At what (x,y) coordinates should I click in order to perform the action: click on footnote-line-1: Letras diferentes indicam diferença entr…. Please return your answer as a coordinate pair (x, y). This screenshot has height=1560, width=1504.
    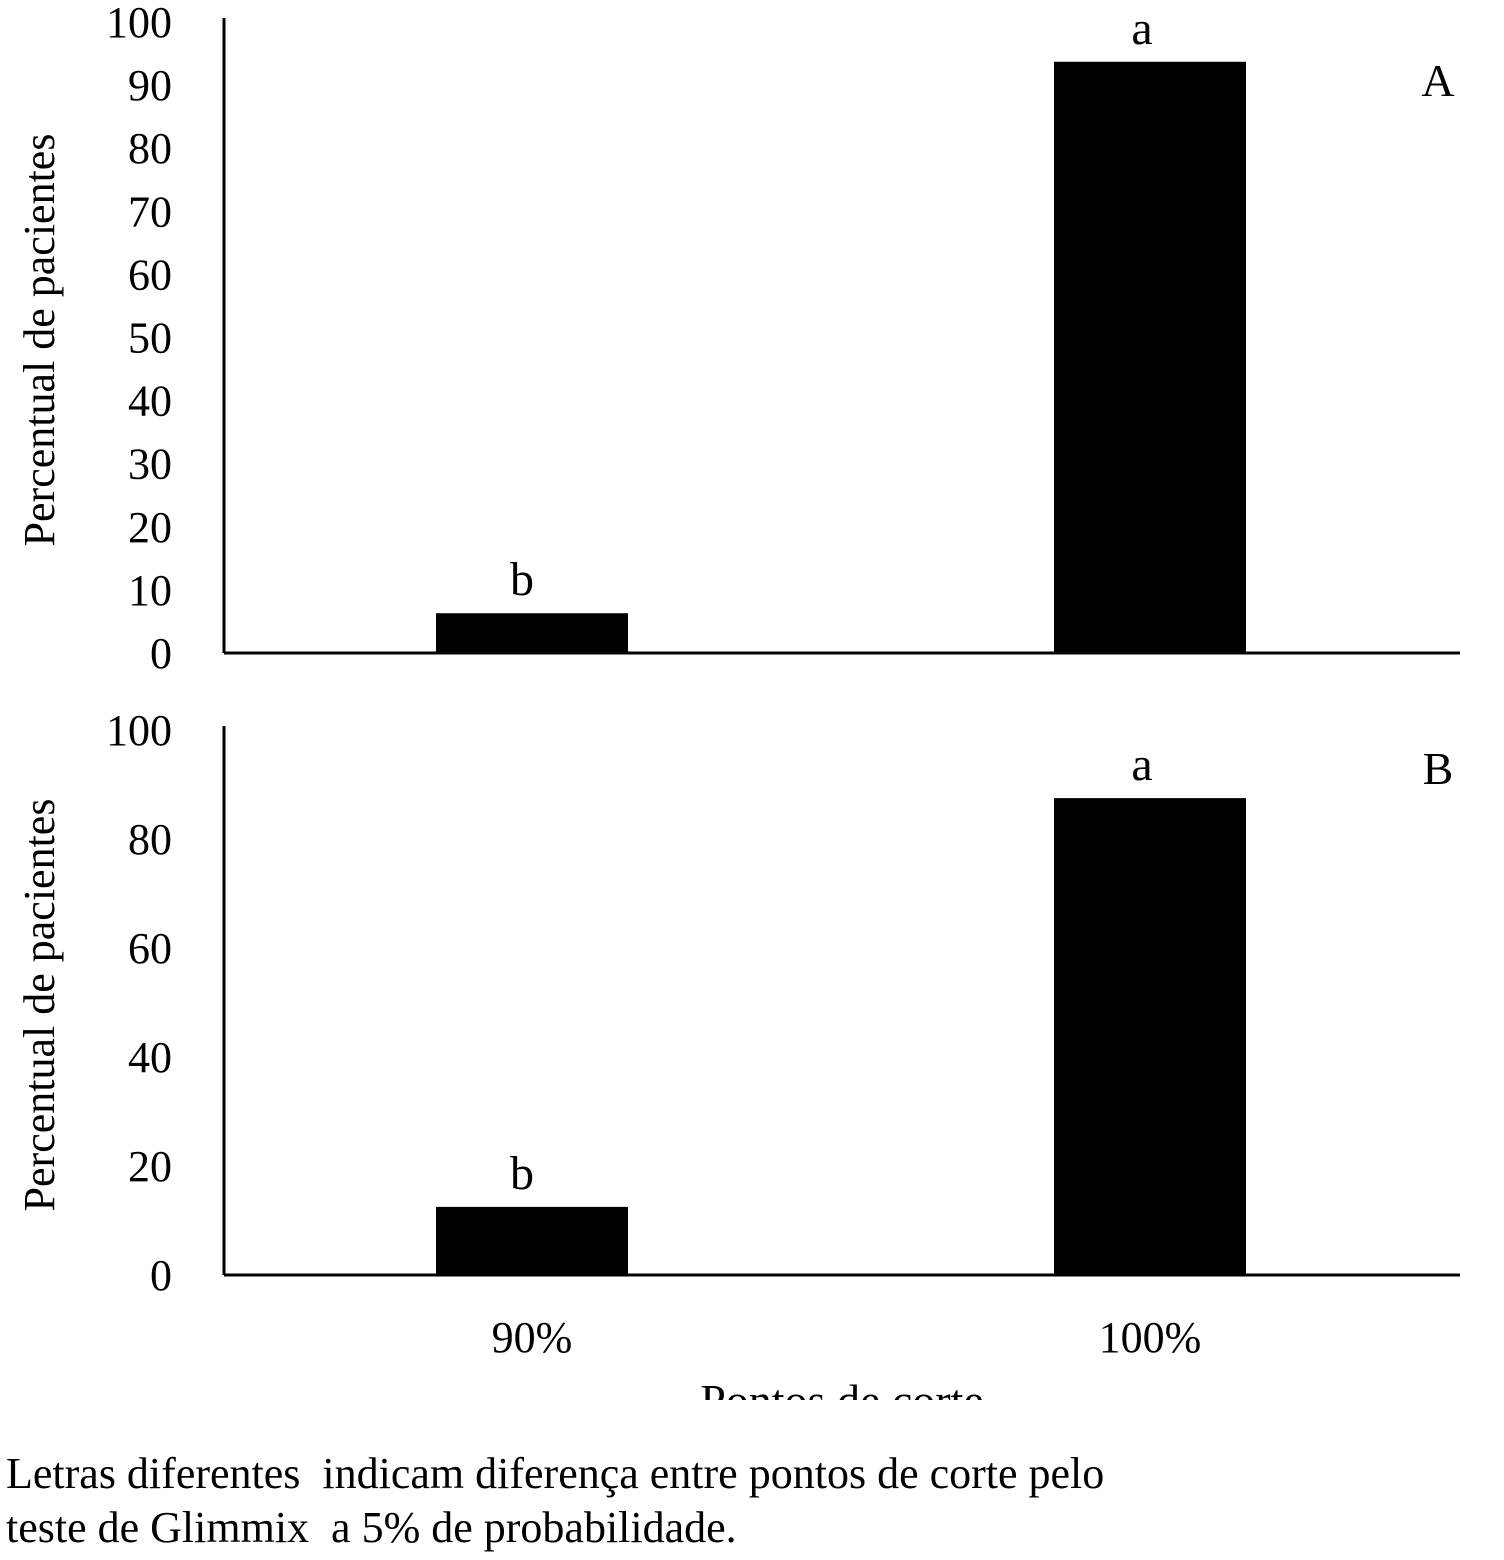
    Looking at the image, I should click on (555, 1473).